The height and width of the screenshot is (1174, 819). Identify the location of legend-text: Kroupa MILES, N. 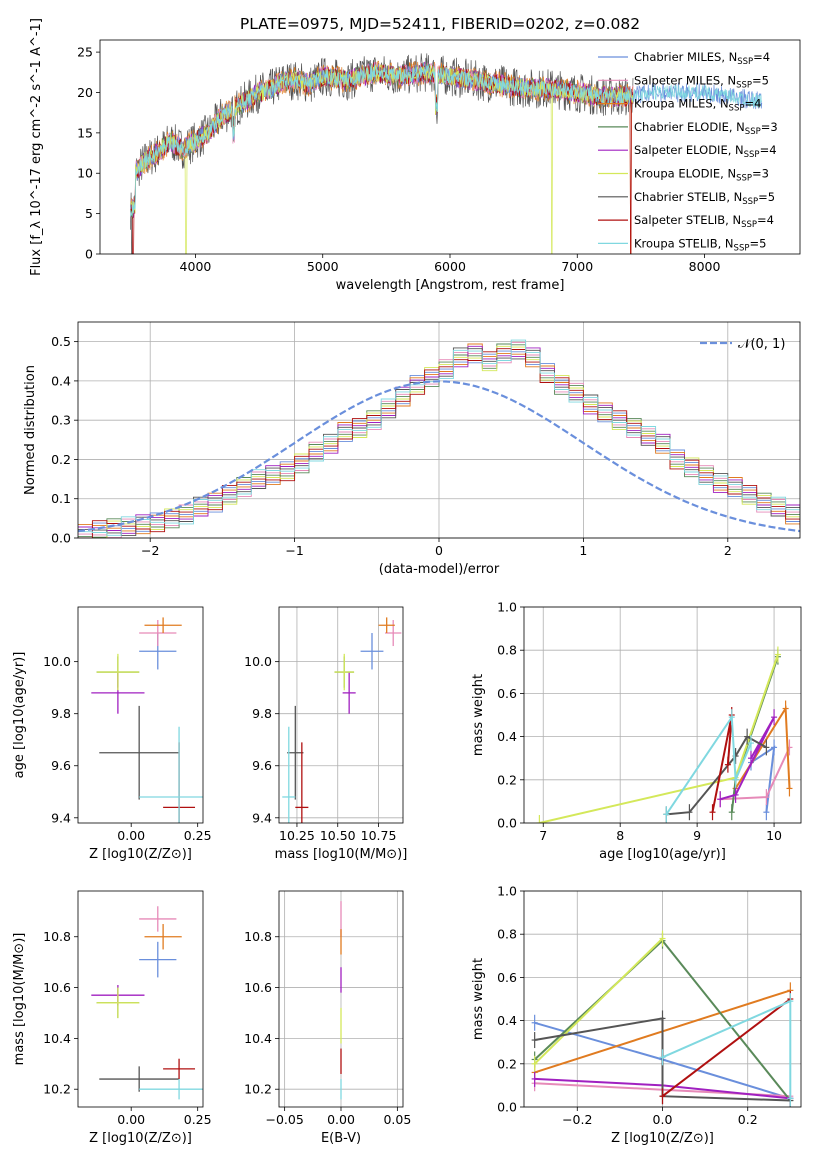
(681, 104).